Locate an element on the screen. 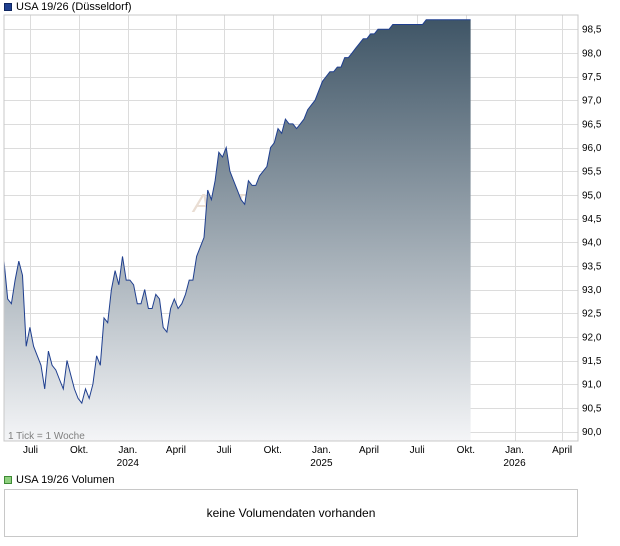 This screenshot has height=546, width=620. price-legend: USA 19/26 (Düsseldorf) is located at coordinates (68, 7).